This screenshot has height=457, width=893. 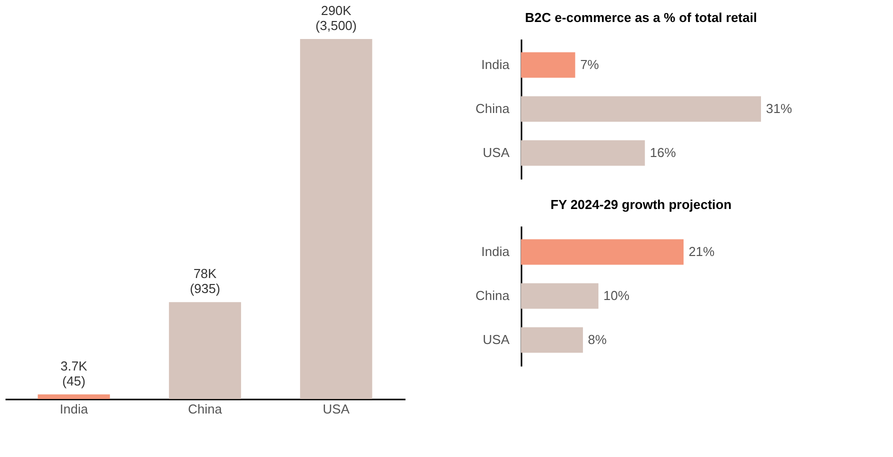 What do you see at coordinates (74, 409) in the screenshot?
I see `x-tick-label: India` at bounding box center [74, 409].